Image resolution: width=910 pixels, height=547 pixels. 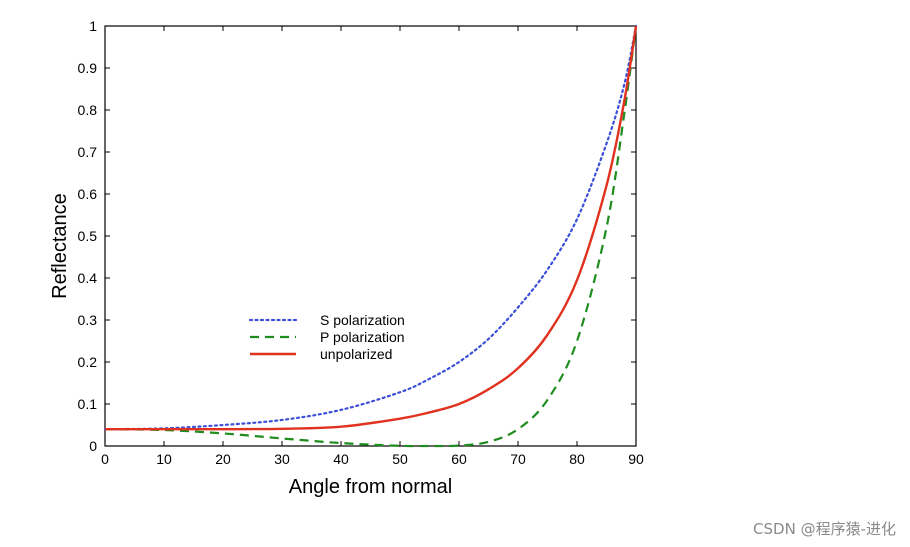 What do you see at coordinates (362, 337) in the screenshot?
I see `legend-label: P polarization` at bounding box center [362, 337].